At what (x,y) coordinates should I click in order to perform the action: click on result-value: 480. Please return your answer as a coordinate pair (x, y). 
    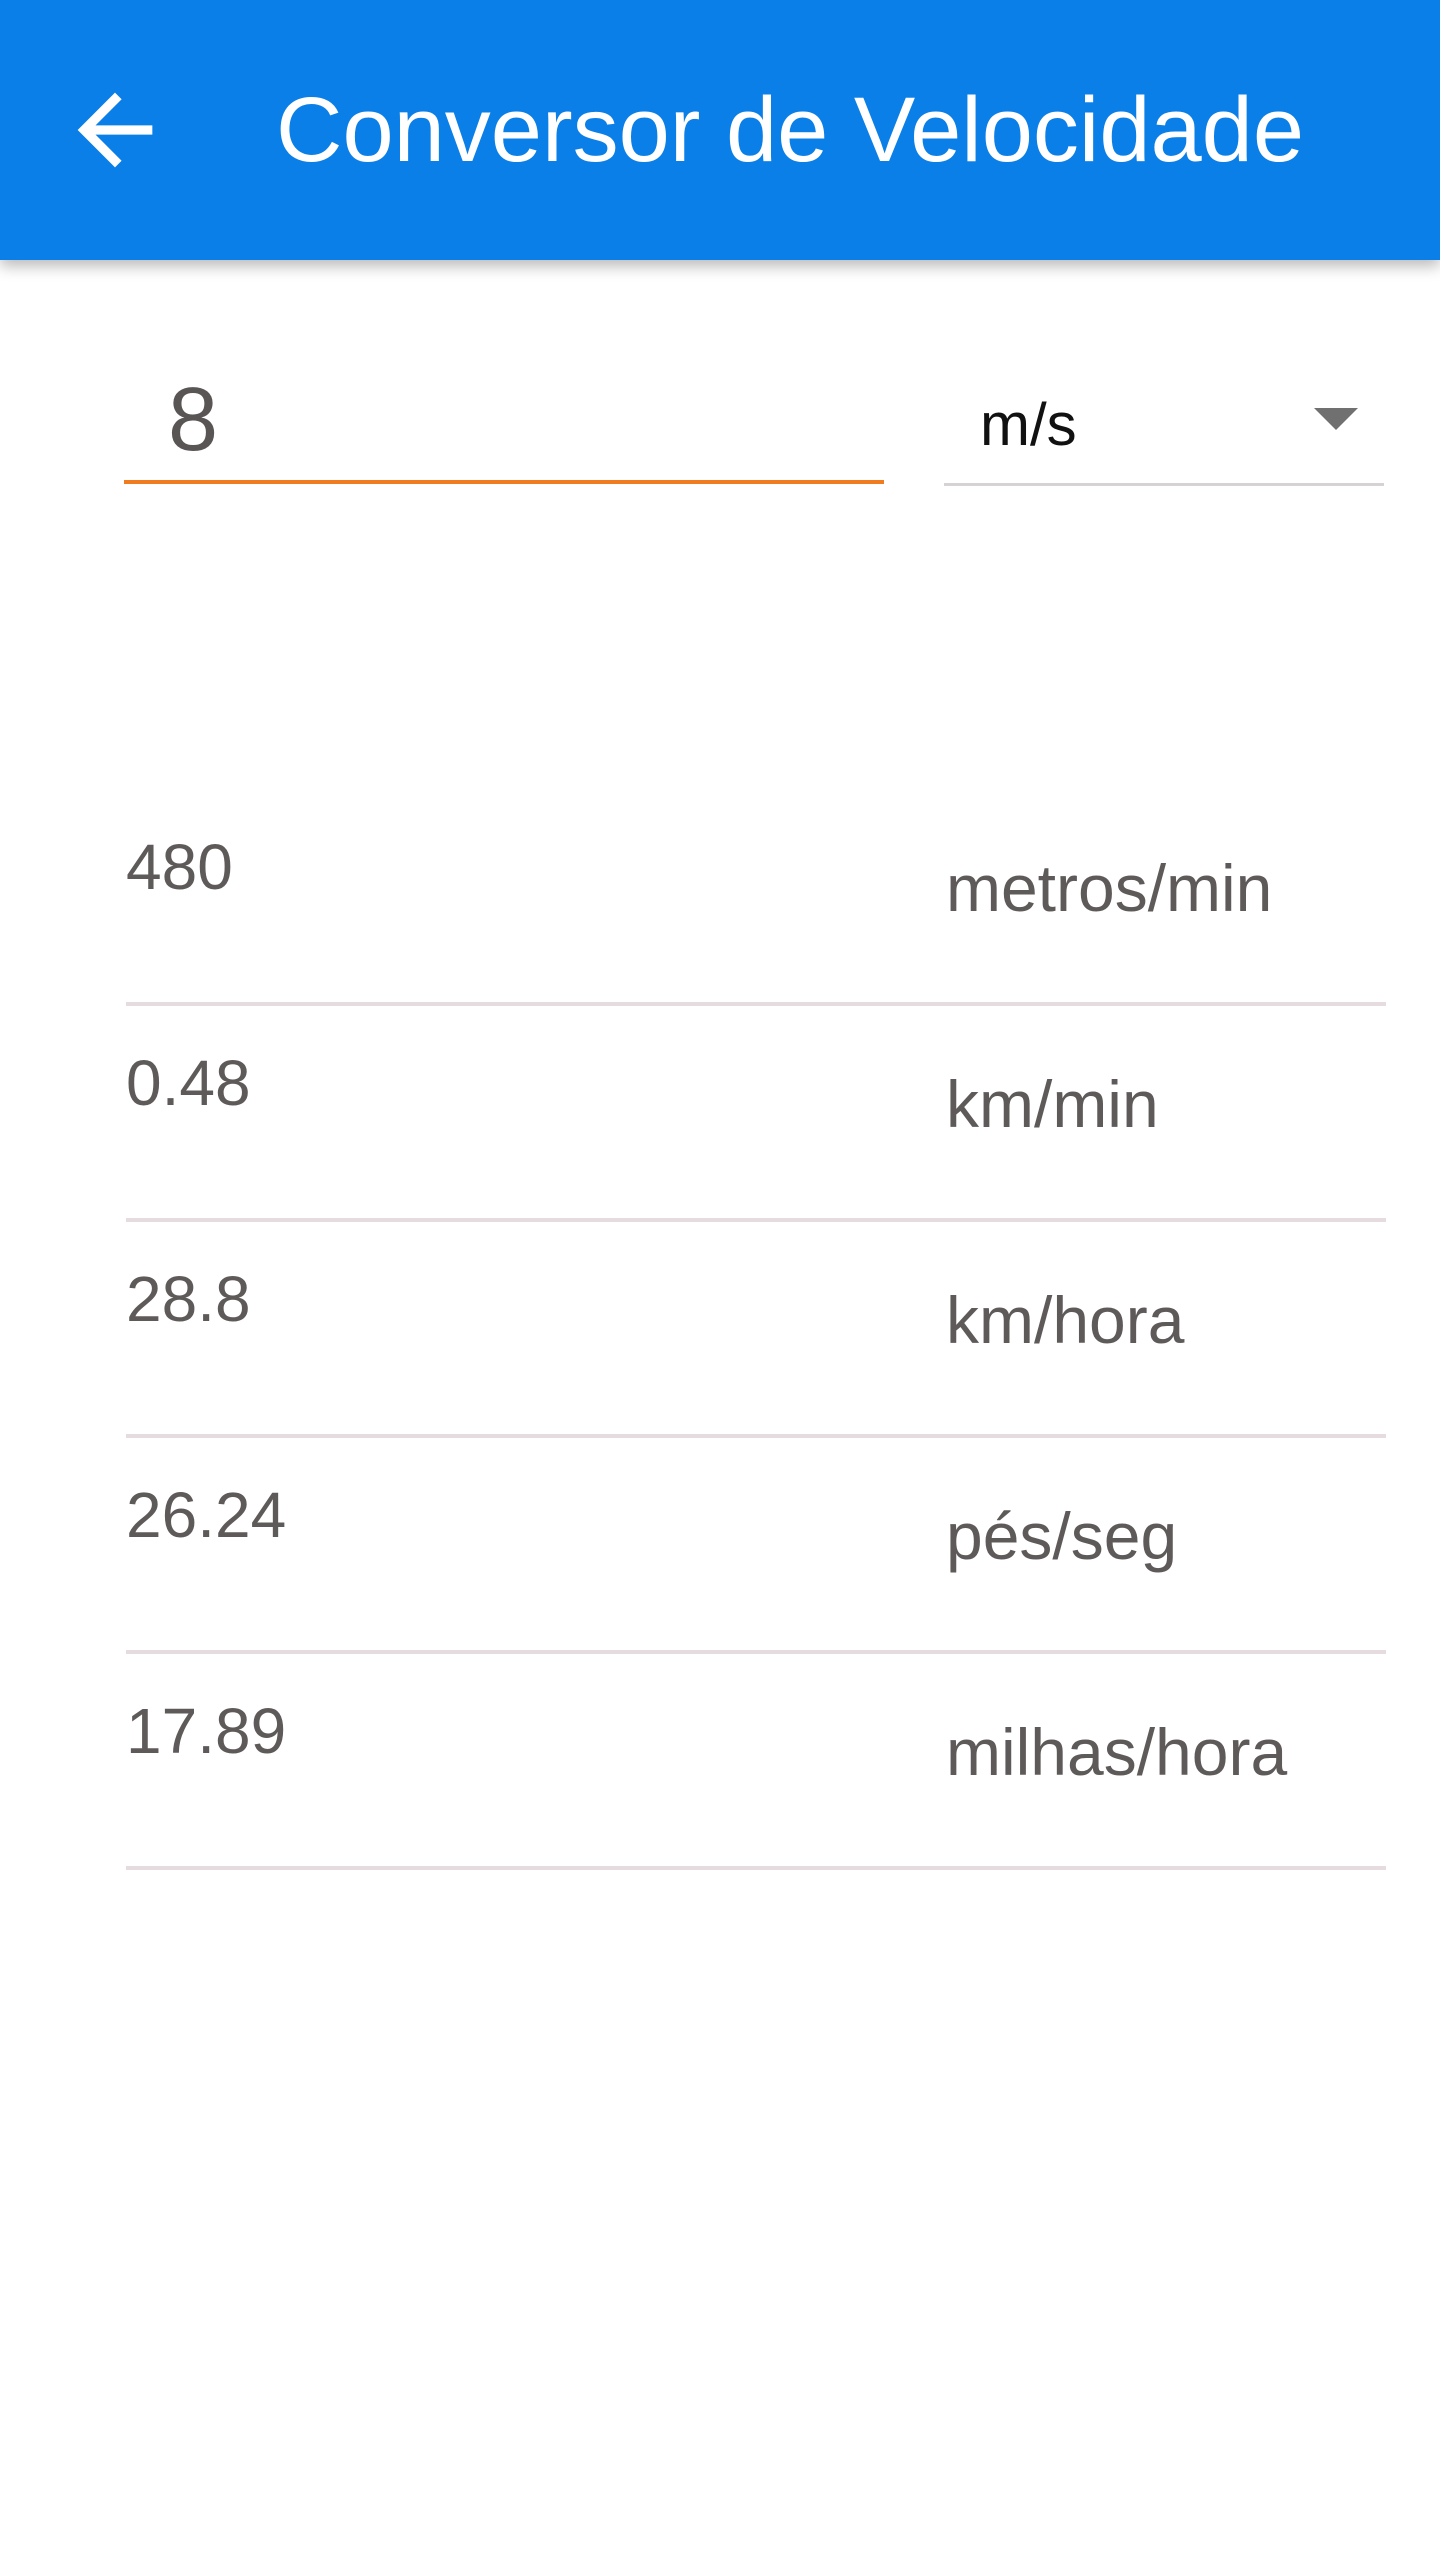
    Looking at the image, I should click on (179, 867).